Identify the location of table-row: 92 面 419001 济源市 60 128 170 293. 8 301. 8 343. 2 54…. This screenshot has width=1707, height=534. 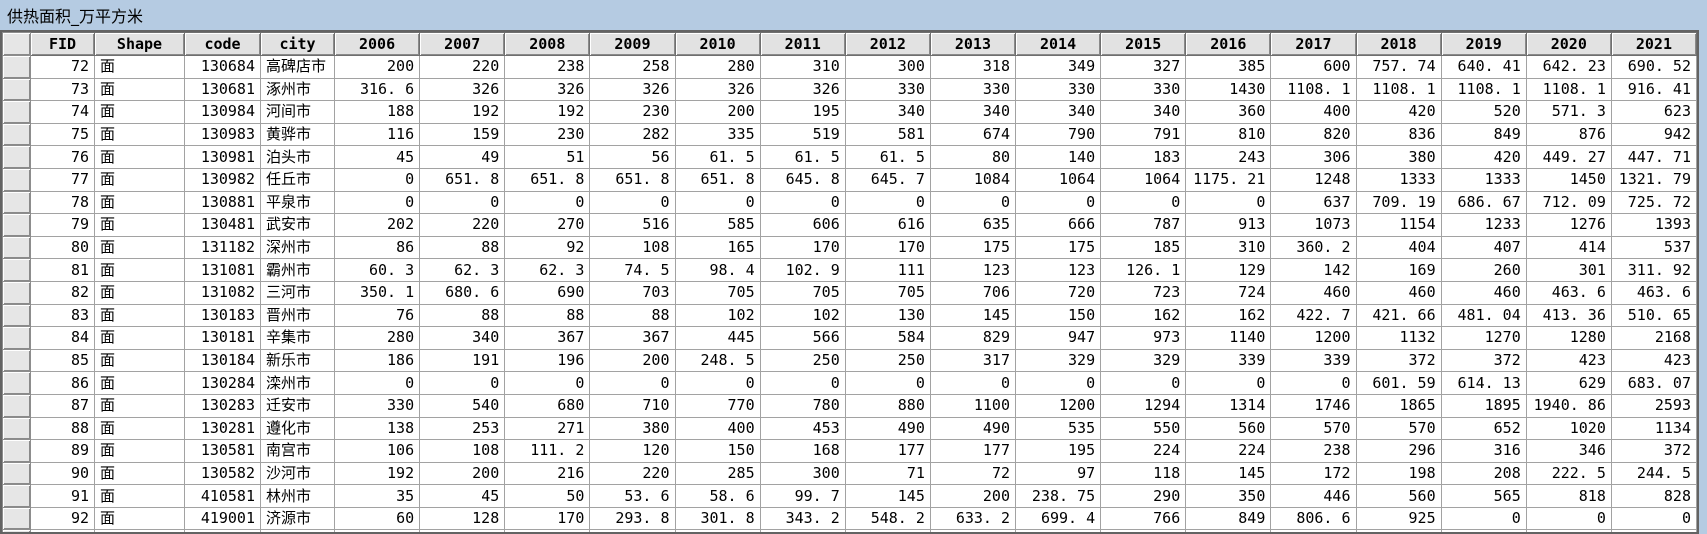
(849, 518).